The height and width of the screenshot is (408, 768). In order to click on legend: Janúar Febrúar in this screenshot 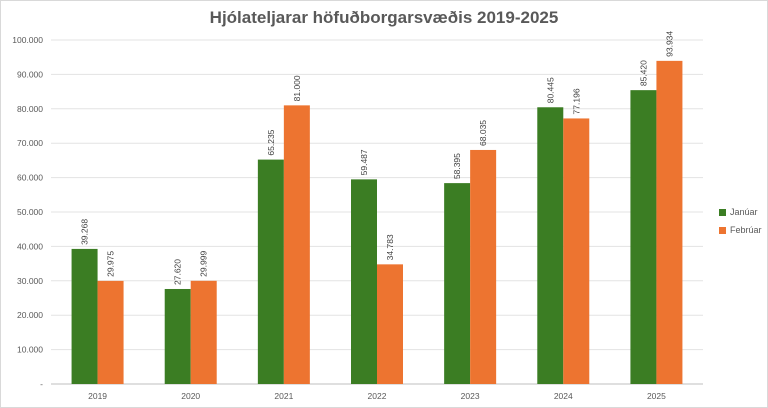, I will do `click(740, 221)`.